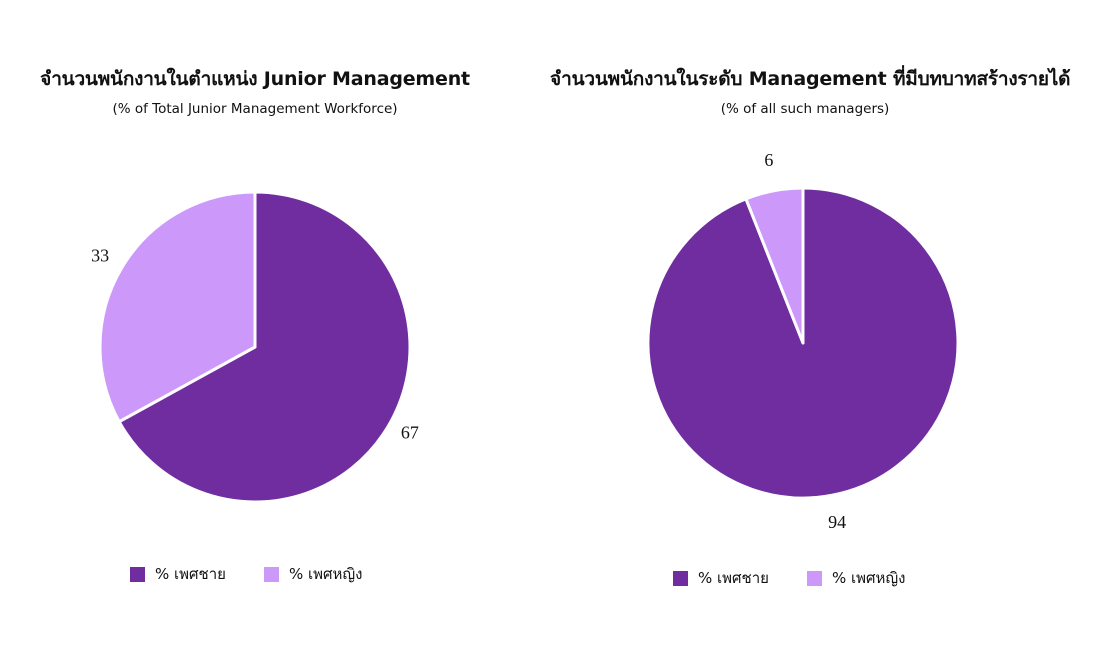  What do you see at coordinates (255, 109) in the screenshot?
I see `chart-subtitle: (% of Total Junior Management Workforce)` at bounding box center [255, 109].